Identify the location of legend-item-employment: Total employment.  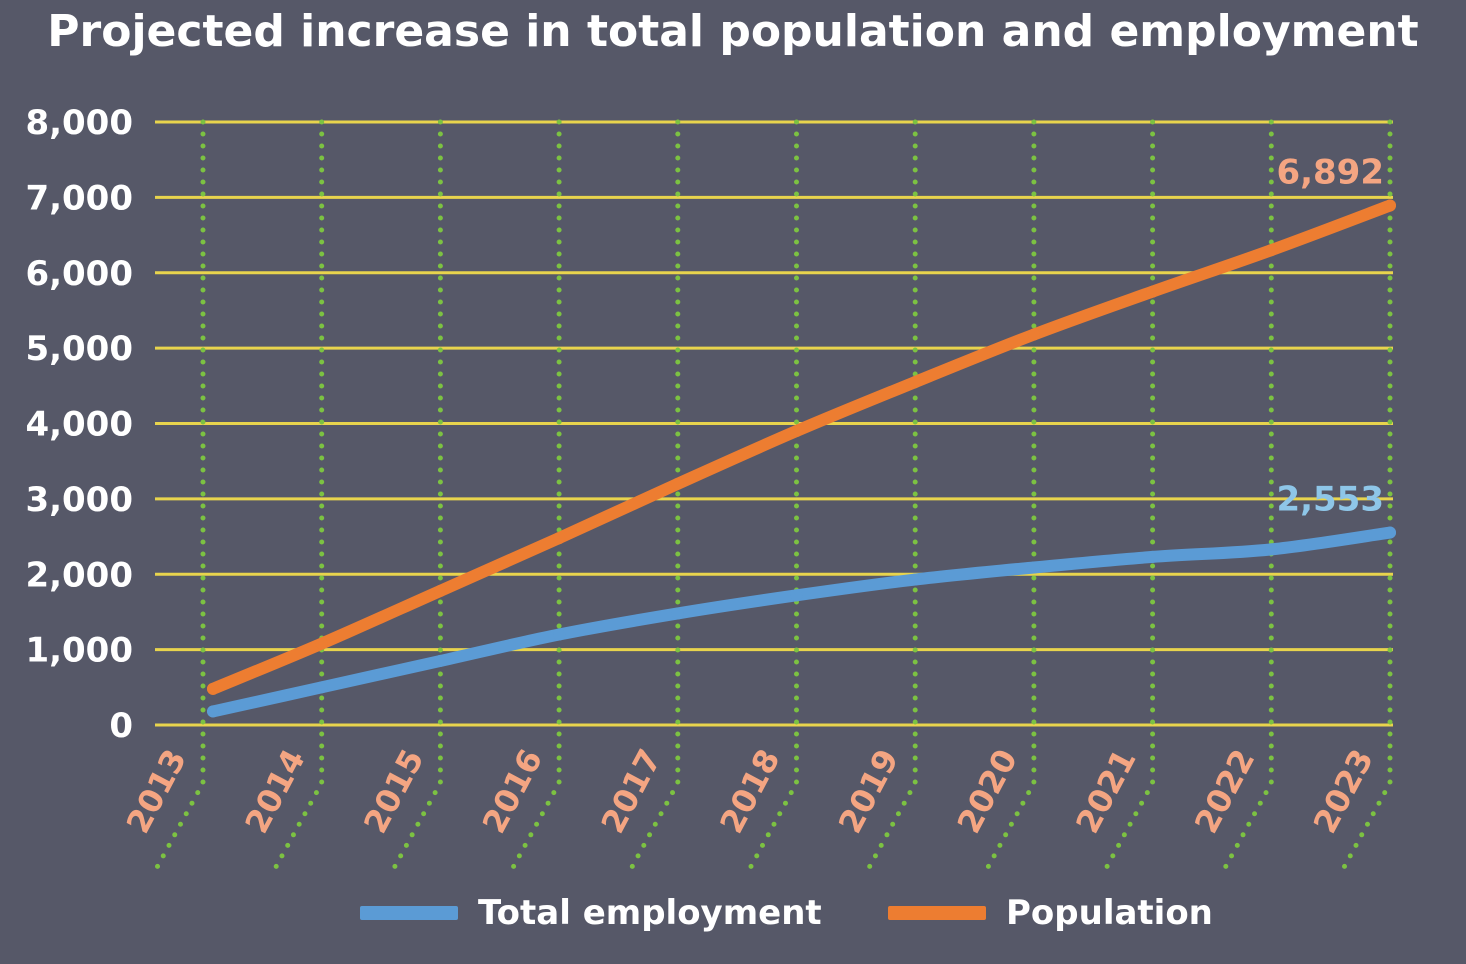
(591, 913).